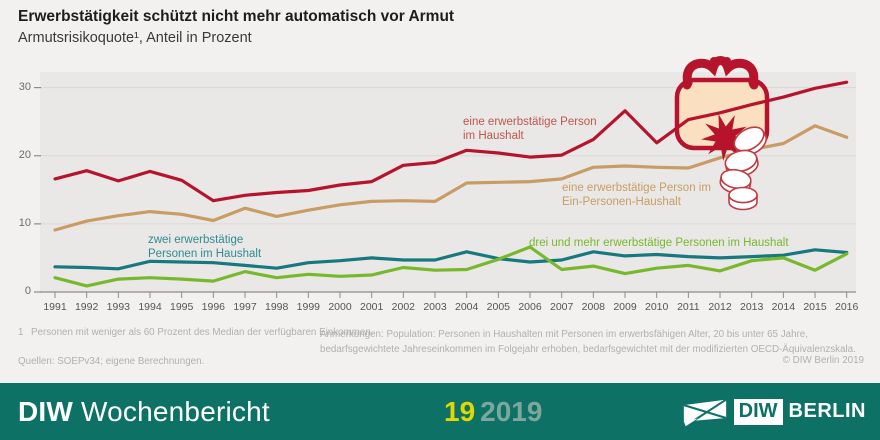 This screenshot has height=440, width=880. What do you see at coordinates (55, 307) in the screenshot?
I see `x-axis-tick-label: 1991` at bounding box center [55, 307].